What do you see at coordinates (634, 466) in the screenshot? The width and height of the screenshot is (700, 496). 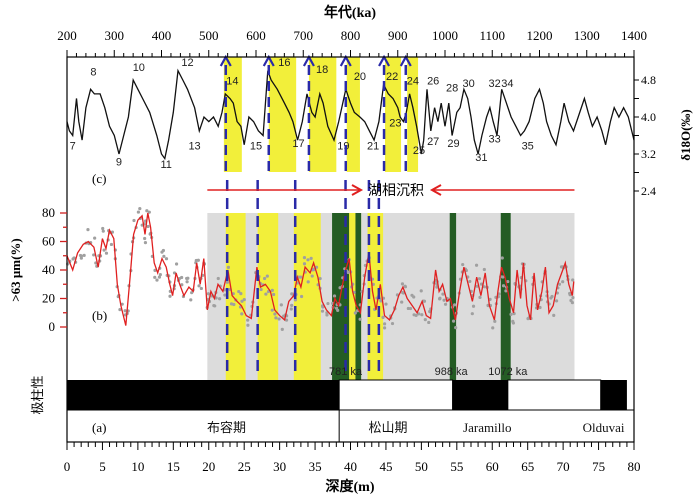 I see `depth-tick-label: 80` at bounding box center [634, 466].